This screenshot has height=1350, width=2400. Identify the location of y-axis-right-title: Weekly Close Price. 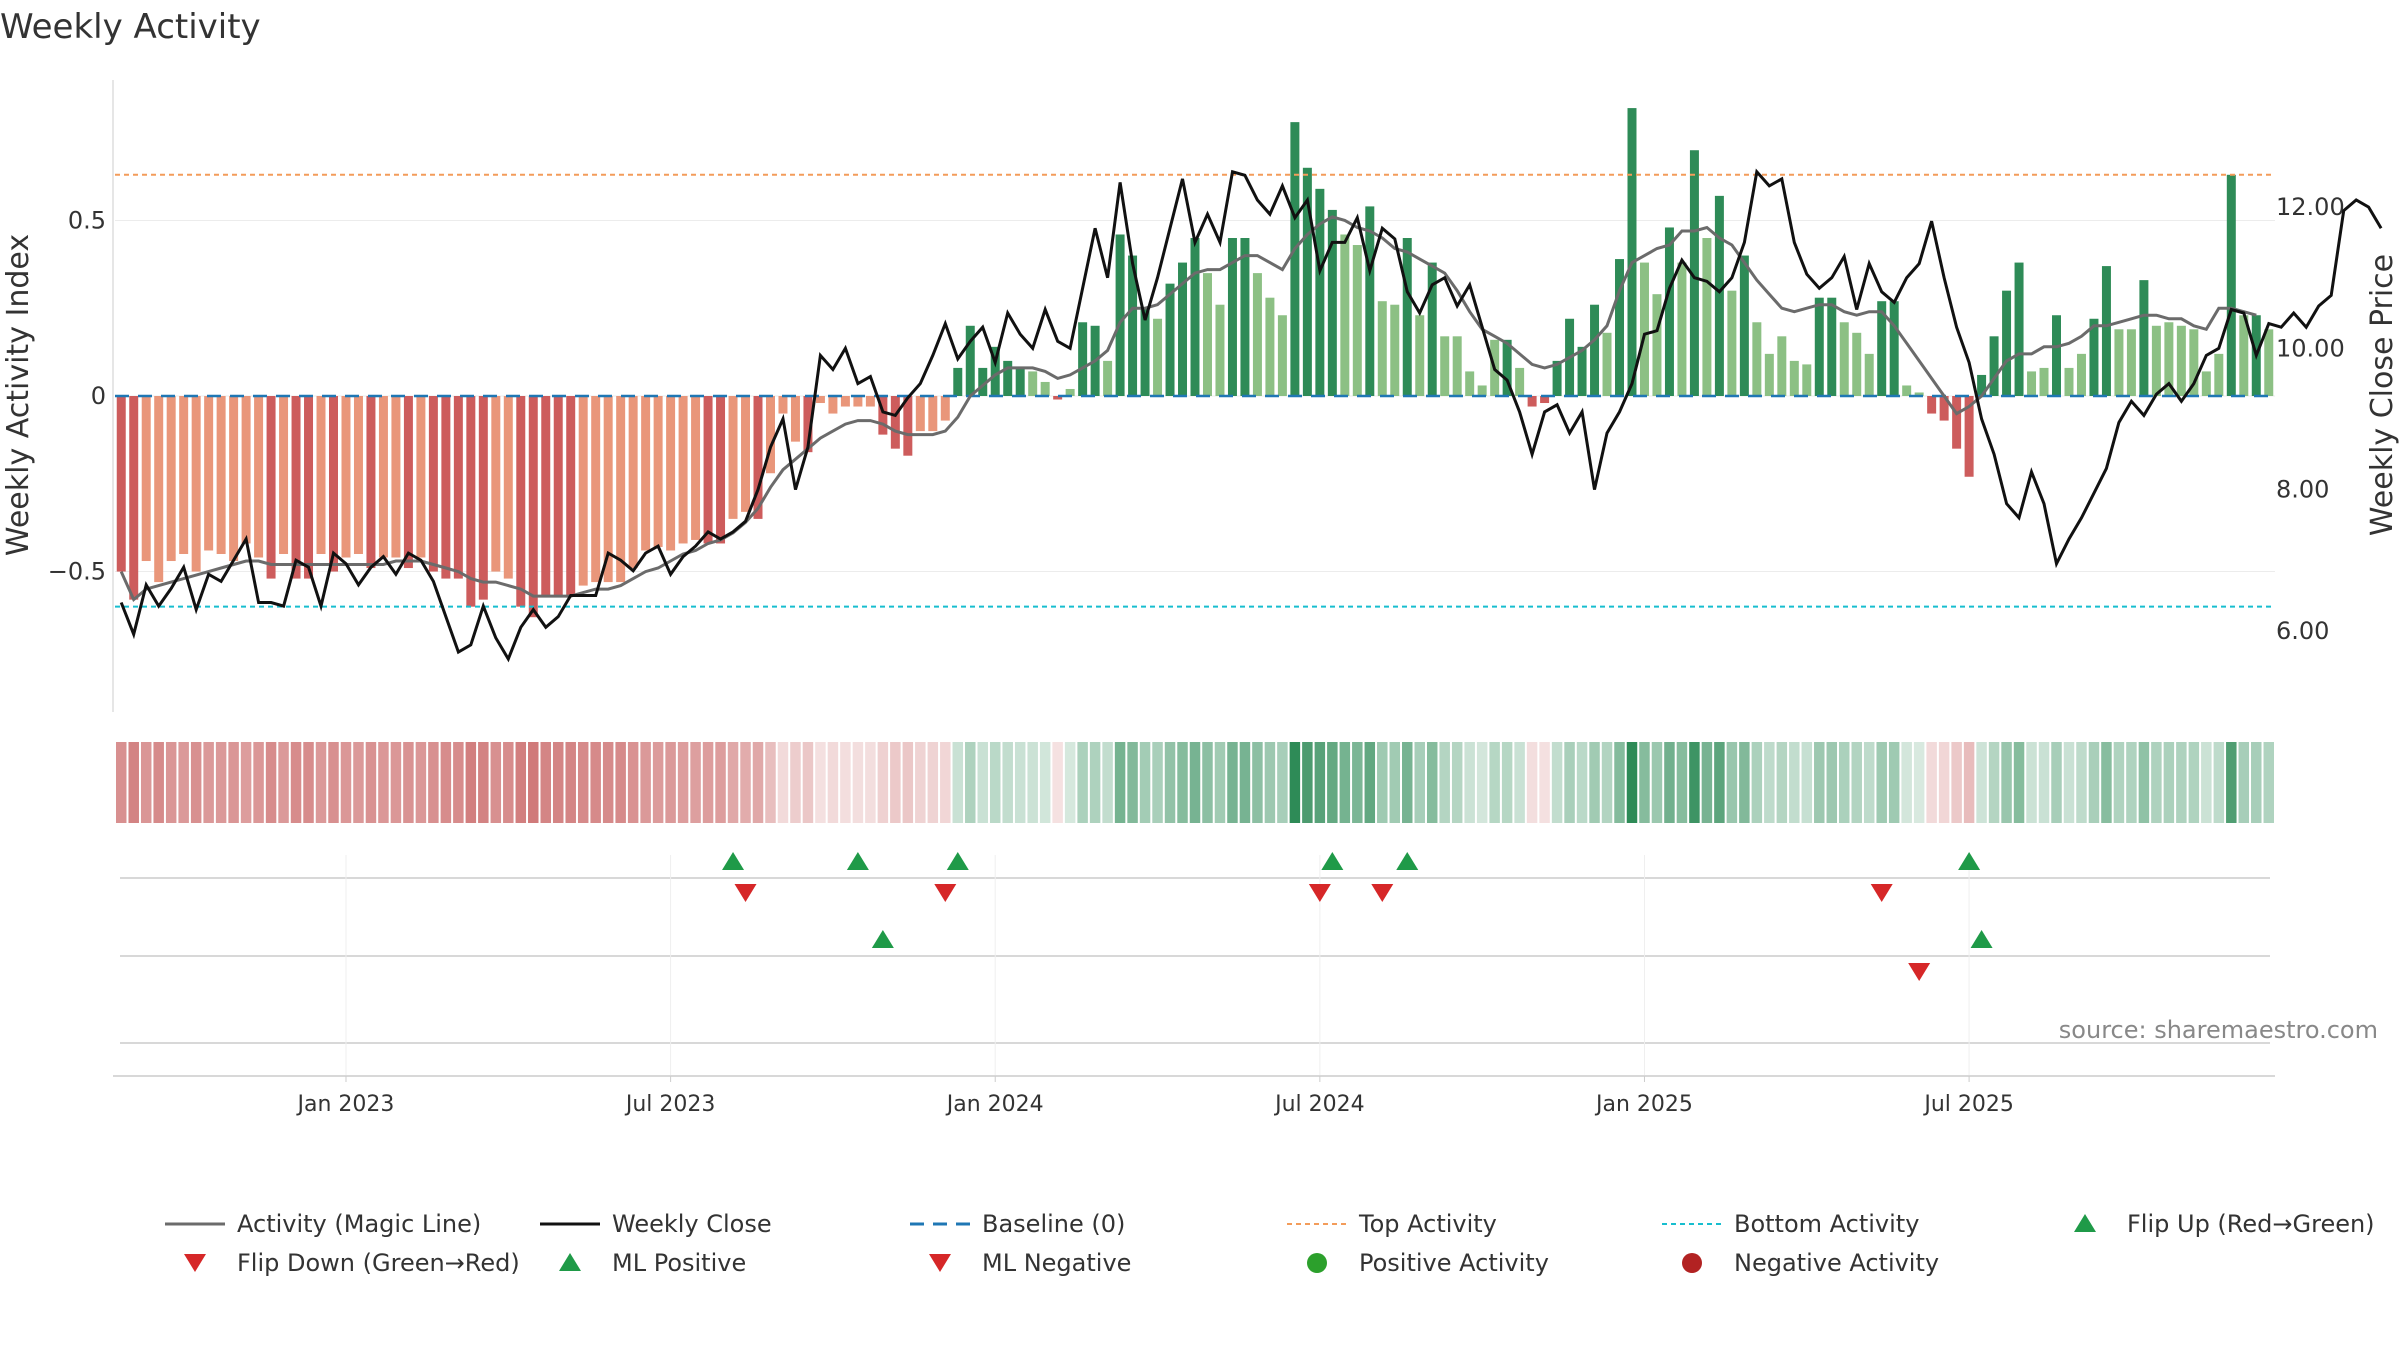
(2382, 395).